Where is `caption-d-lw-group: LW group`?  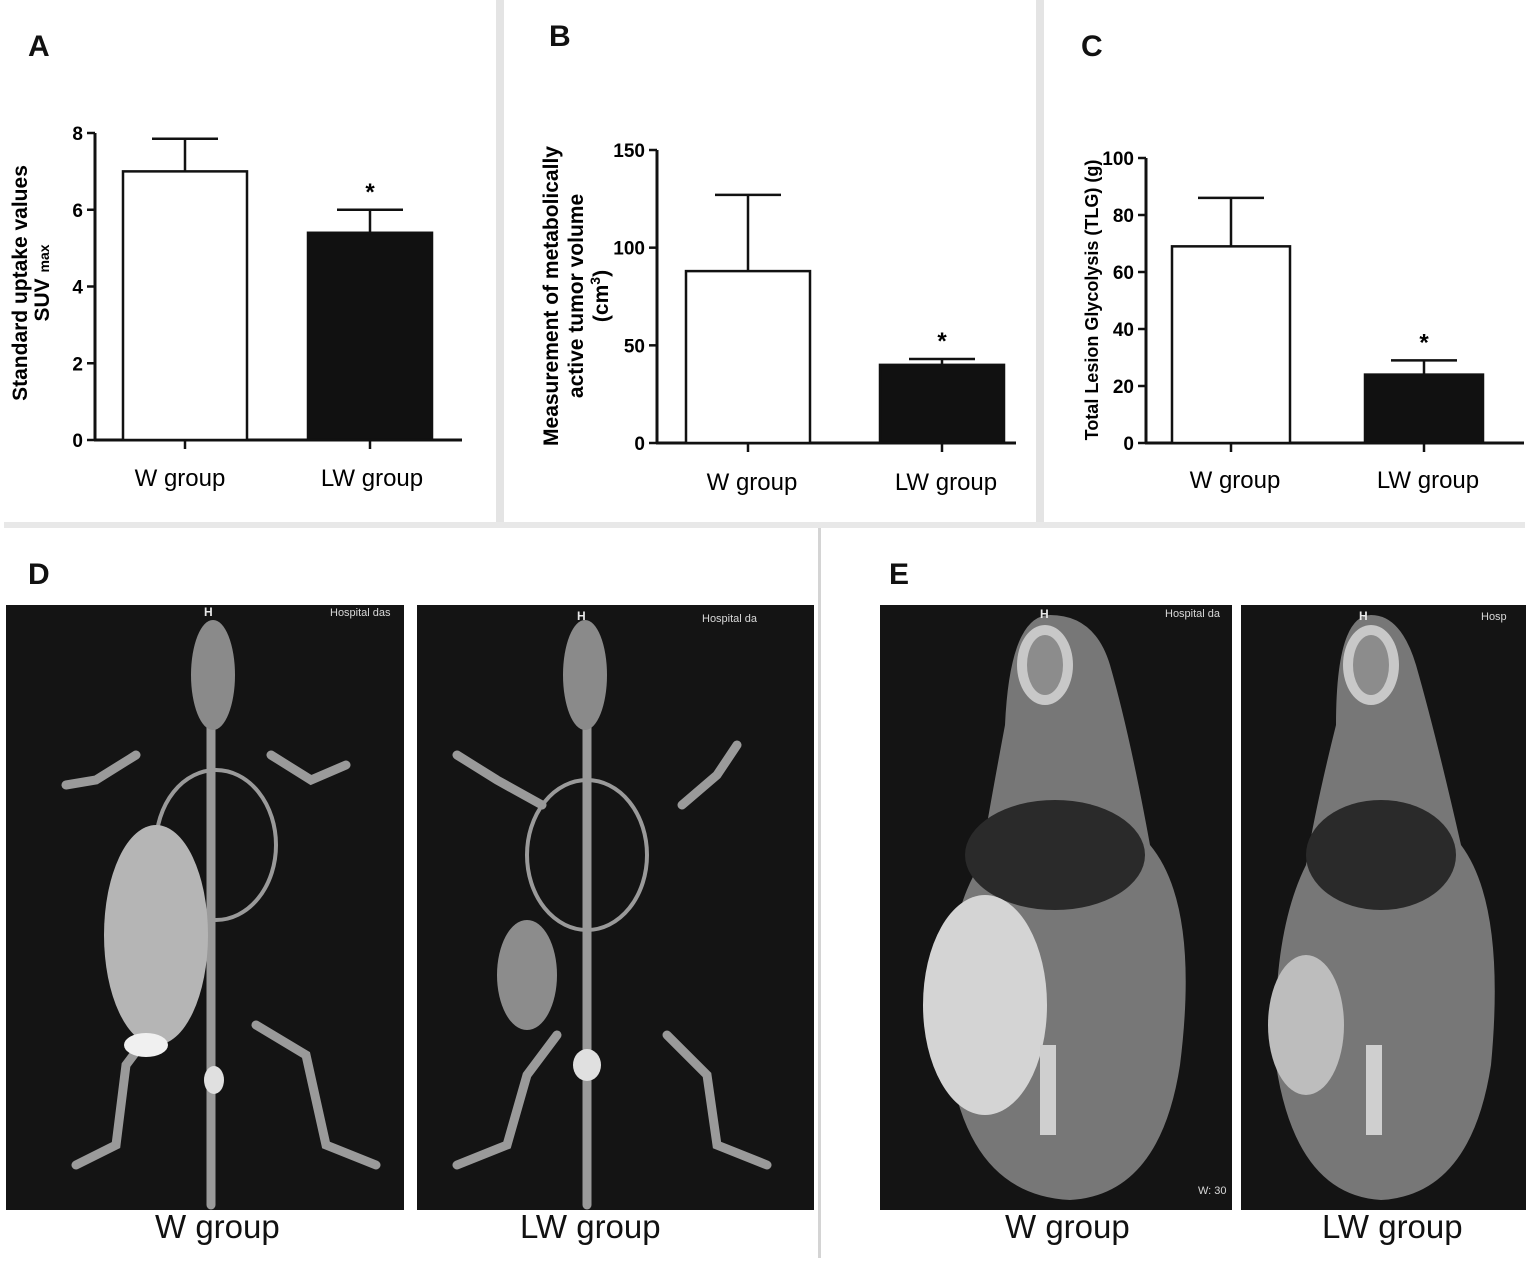 caption-d-lw-group: LW group is located at coordinates (590, 1226).